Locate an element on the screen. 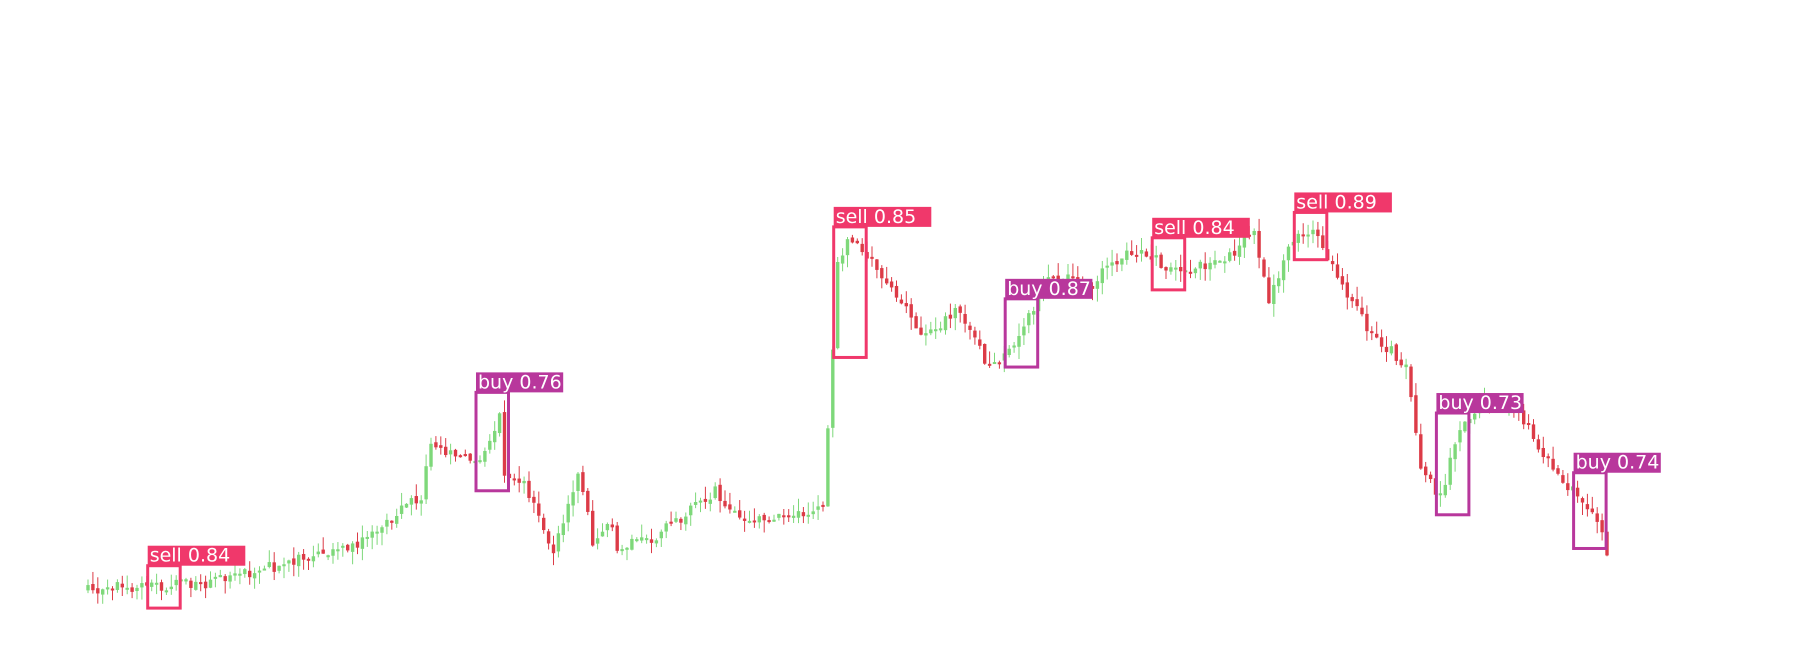  detection-sell: sell 0.89 is located at coordinates (1342, 226).